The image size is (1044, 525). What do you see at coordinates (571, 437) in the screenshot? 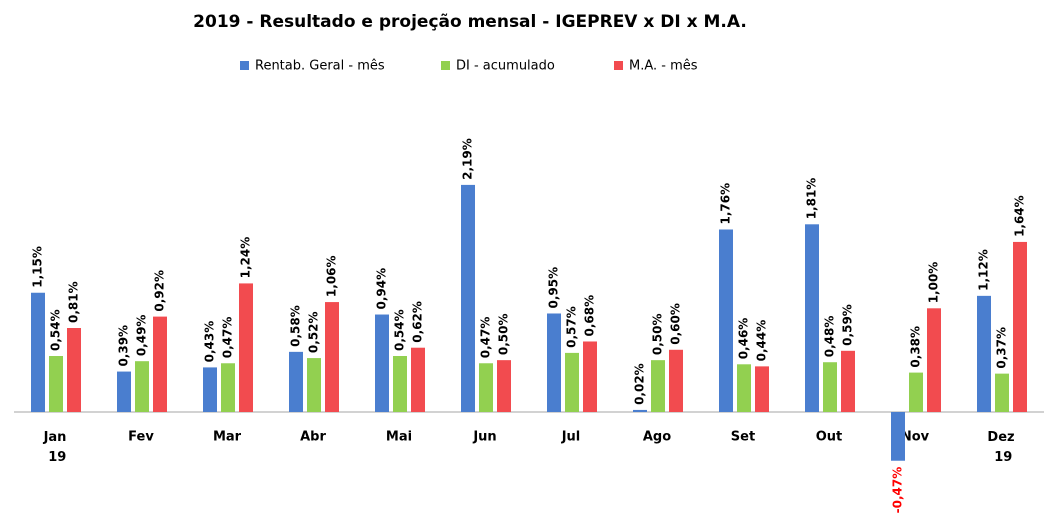
I see `x-tick-label: Jul` at bounding box center [571, 437].